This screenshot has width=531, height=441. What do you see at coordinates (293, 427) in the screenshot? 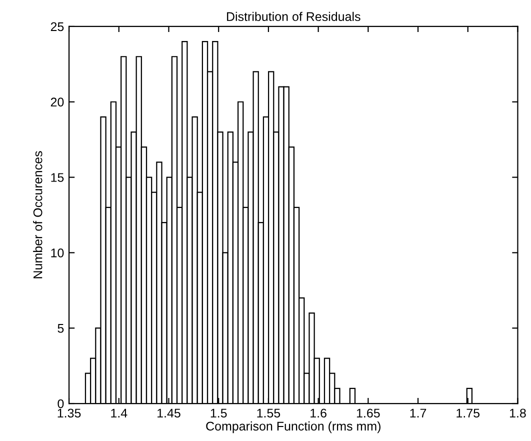
I see `x-axis-title: Comparison Function (rms mm)` at bounding box center [293, 427].